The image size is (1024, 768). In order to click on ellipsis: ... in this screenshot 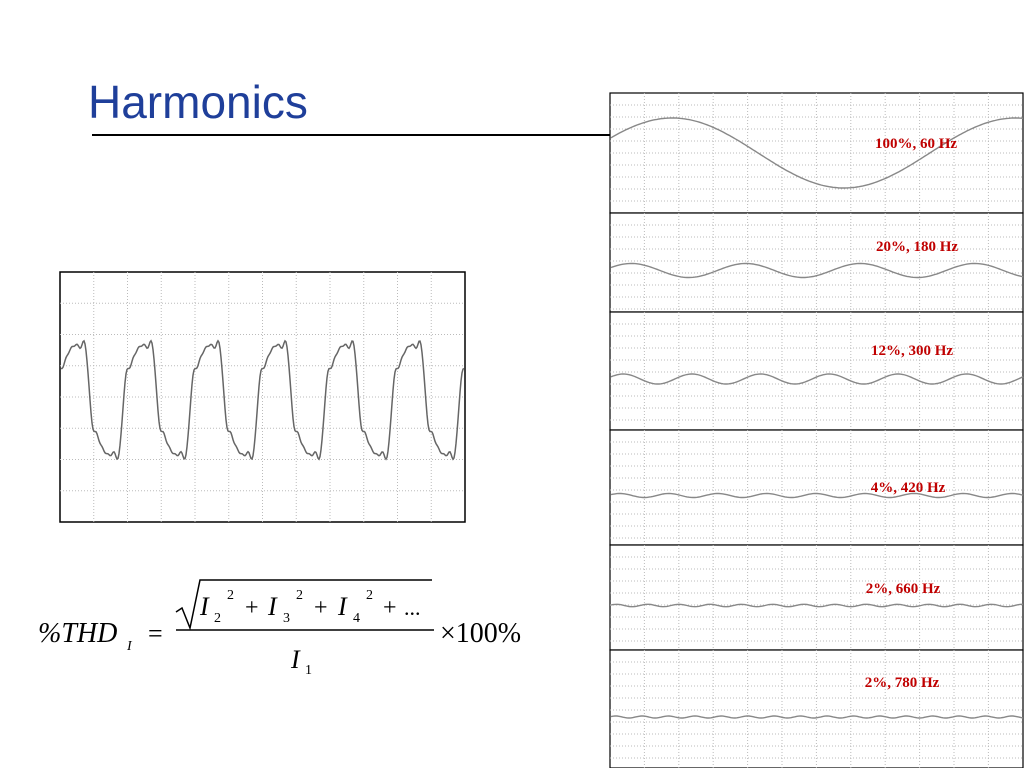, I will do `click(412, 607)`.